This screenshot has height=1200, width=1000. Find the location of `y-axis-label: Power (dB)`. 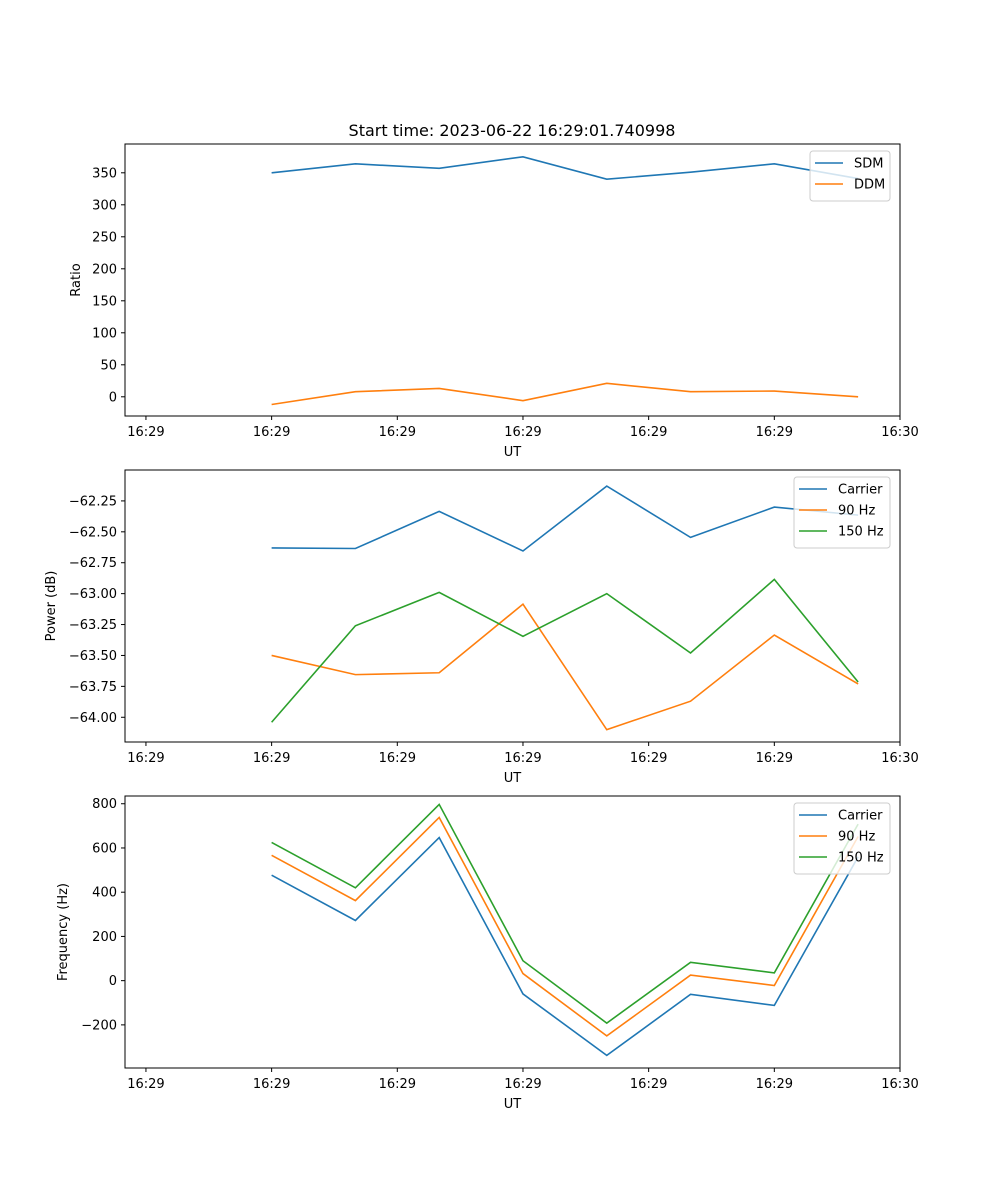

y-axis-label: Power (dB) is located at coordinates (51, 606).